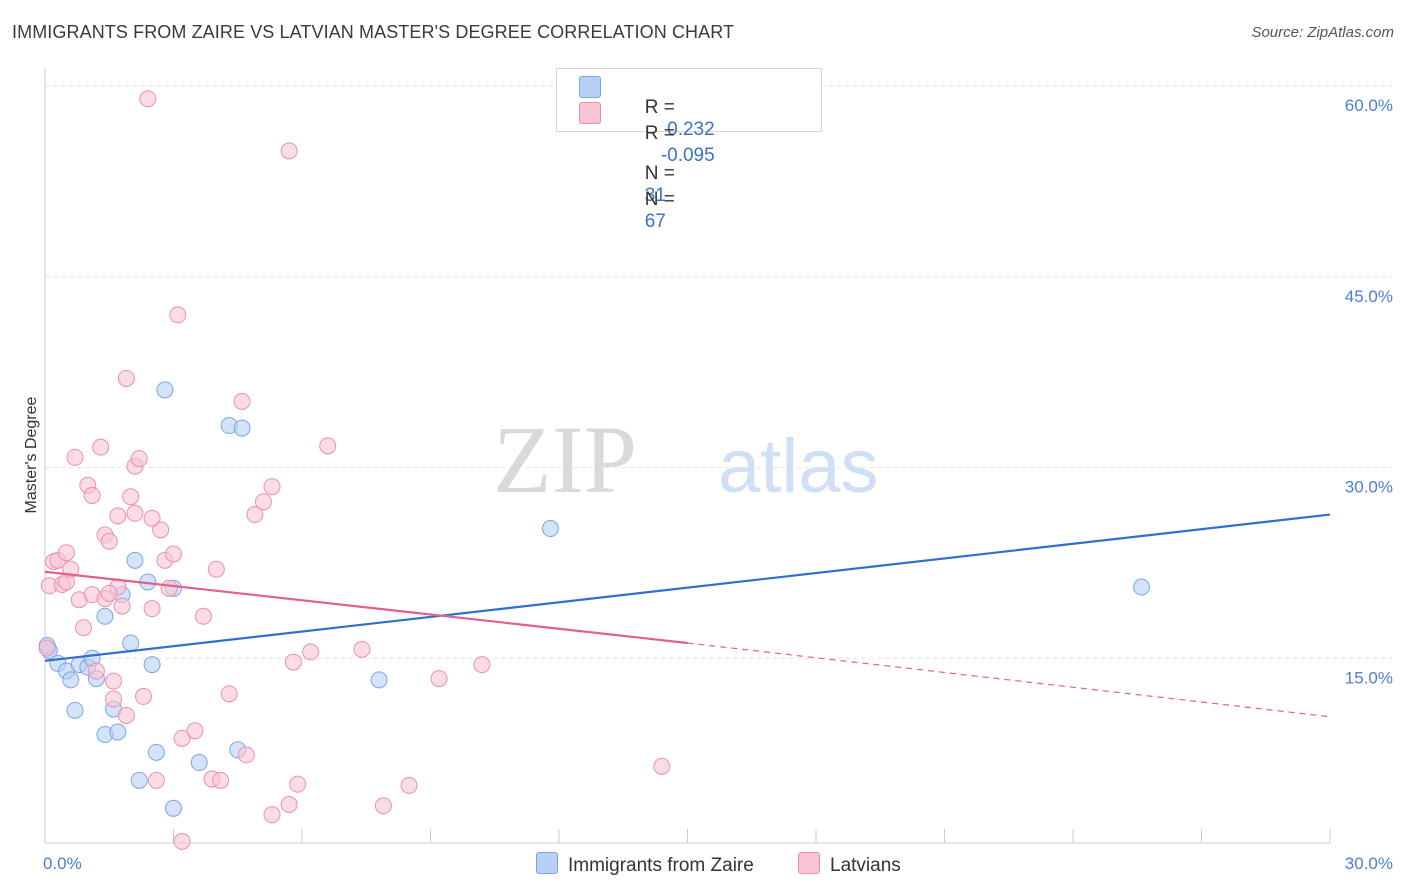 The height and width of the screenshot is (892, 1406). I want to click on r-value: 0.232, so click(691, 129).